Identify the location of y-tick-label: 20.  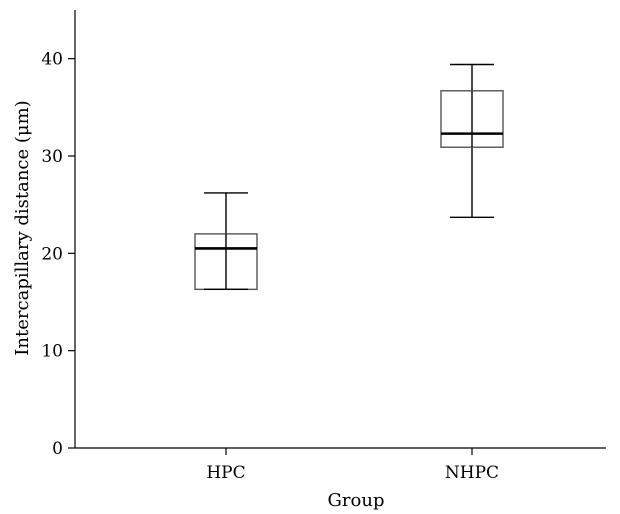
(52, 254).